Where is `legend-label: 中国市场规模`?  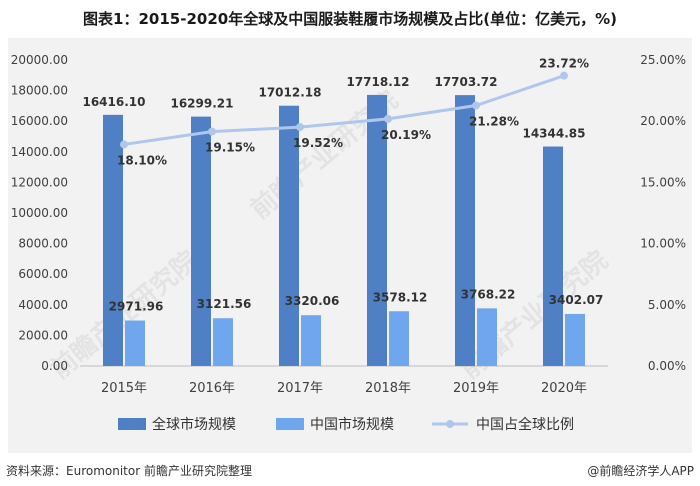 legend-label: 中国市场规模 is located at coordinates (352, 424).